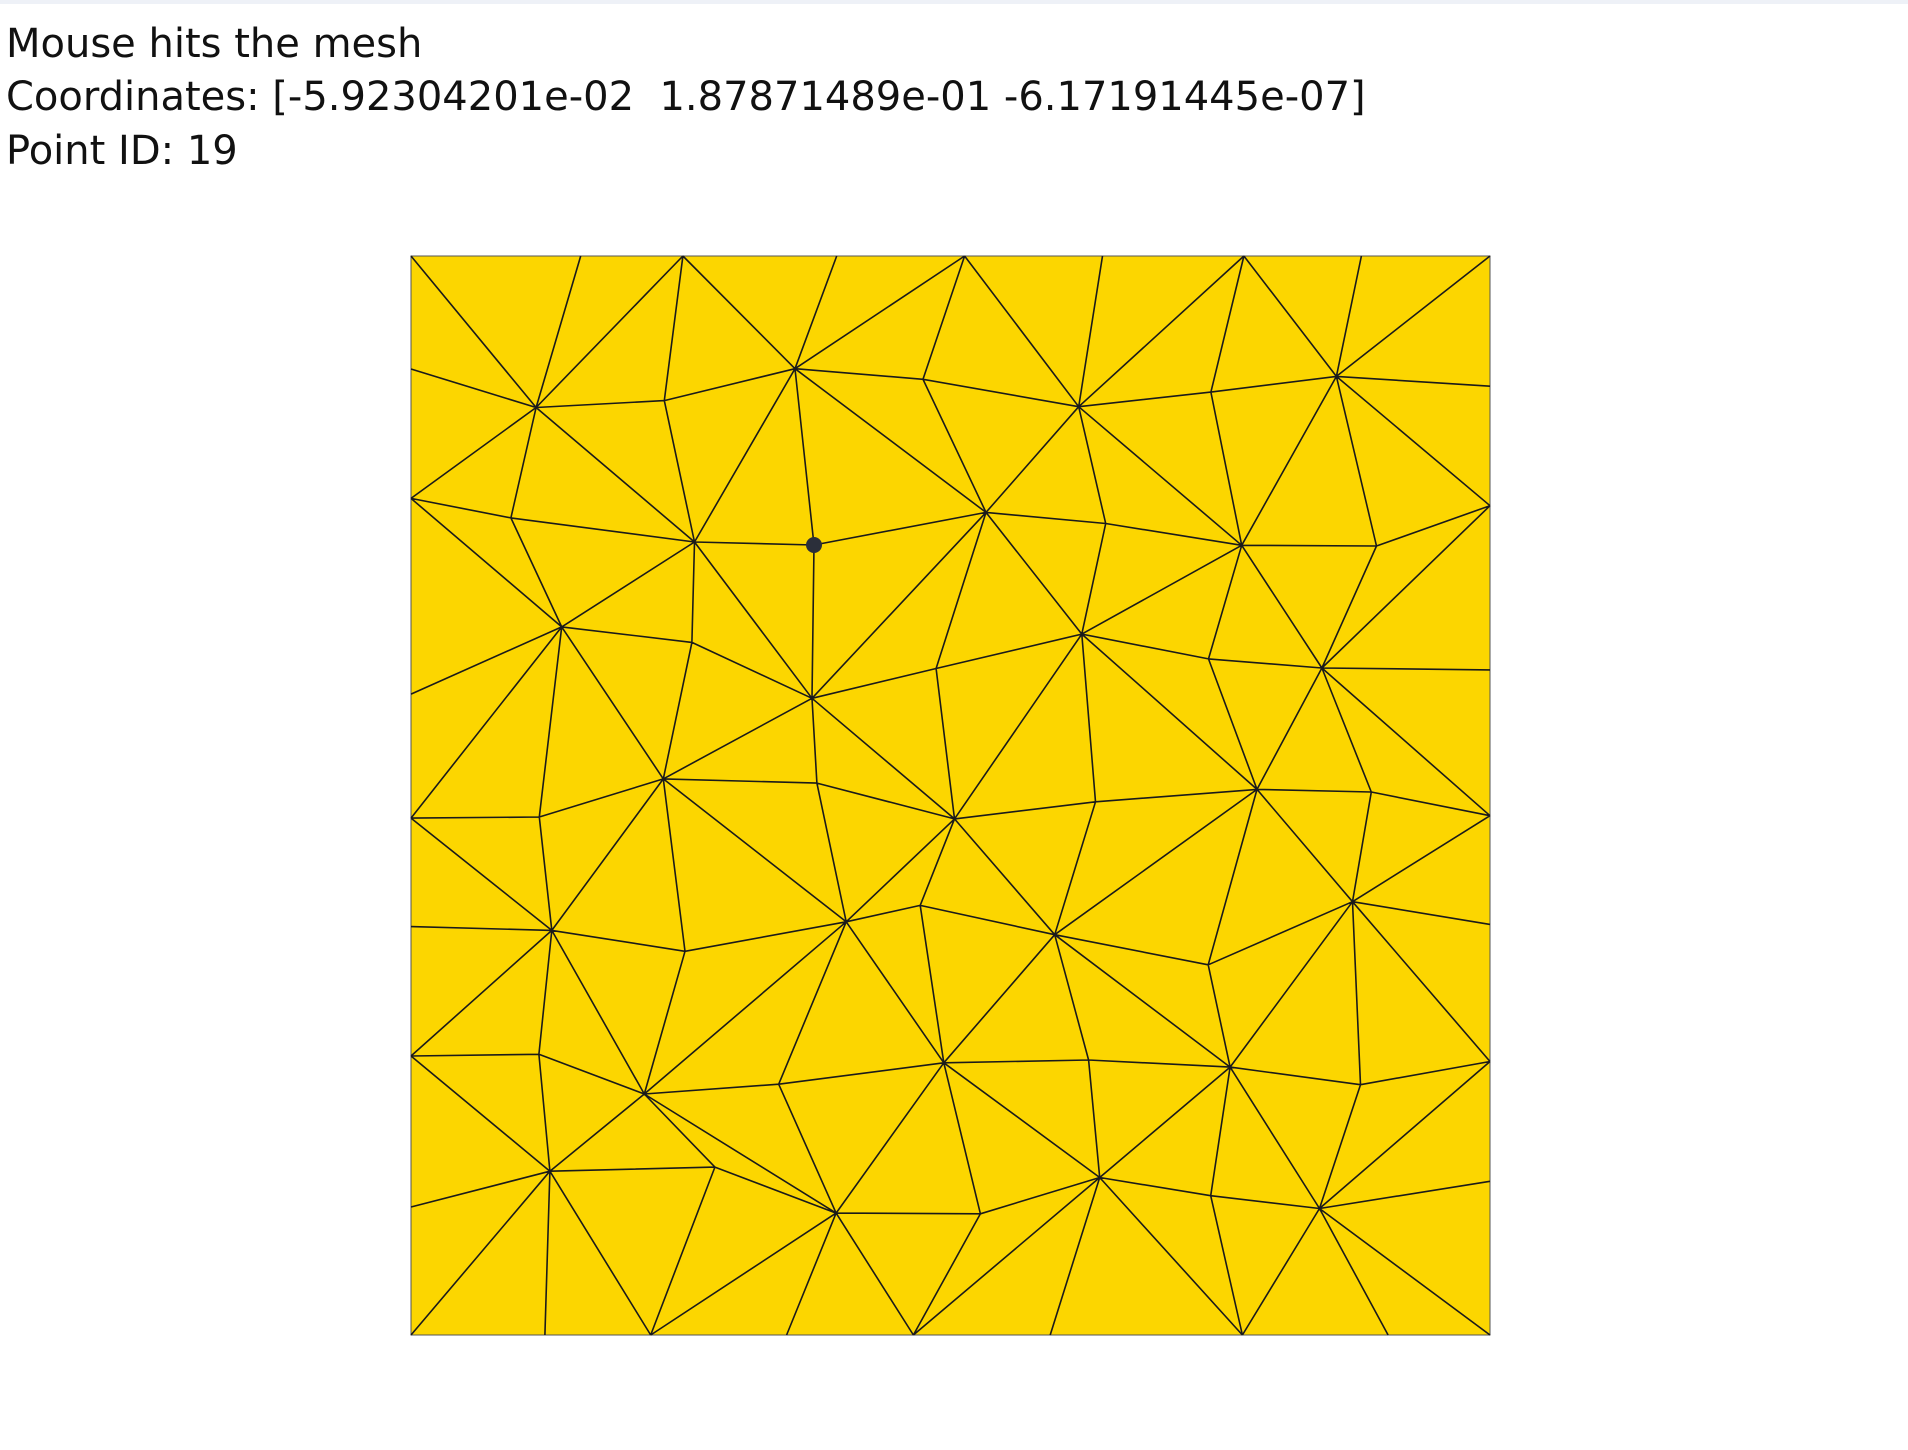 The image size is (1908, 1450). Describe the element at coordinates (214, 44) in the screenshot. I see `status-message: Mouse hits the mesh` at that location.